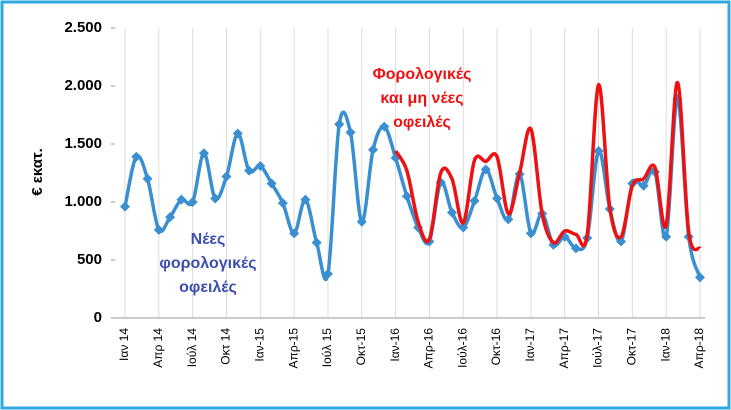 This screenshot has width=731, height=410. Describe the element at coordinates (83, 85) in the screenshot. I see `y-tick-label: 2.000` at that location.